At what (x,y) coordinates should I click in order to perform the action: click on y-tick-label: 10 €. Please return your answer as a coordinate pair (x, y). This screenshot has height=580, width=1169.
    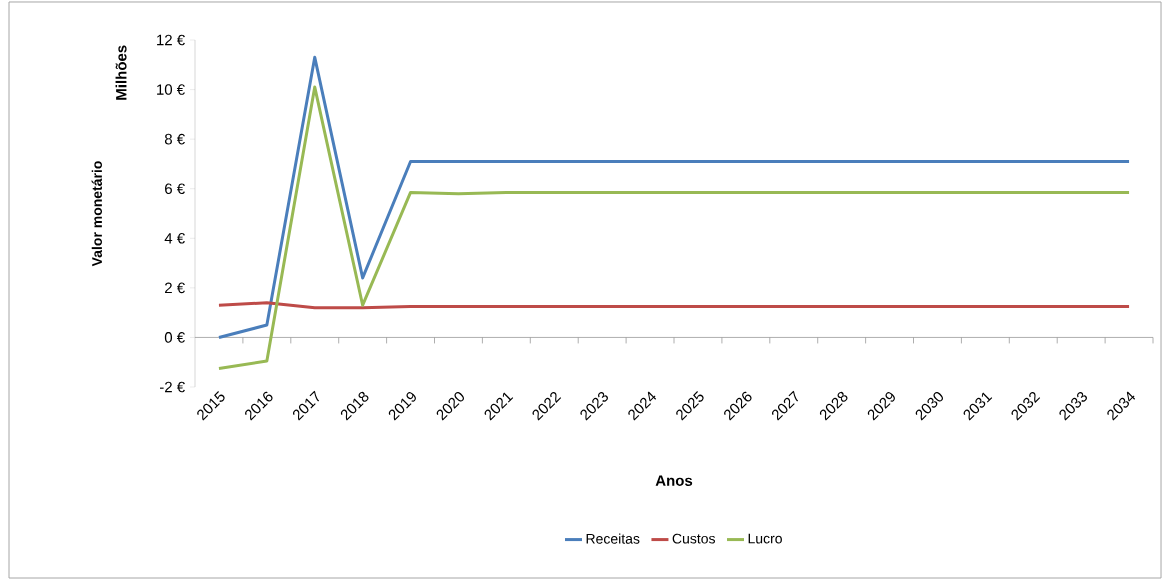
    Looking at the image, I should click on (171, 89).